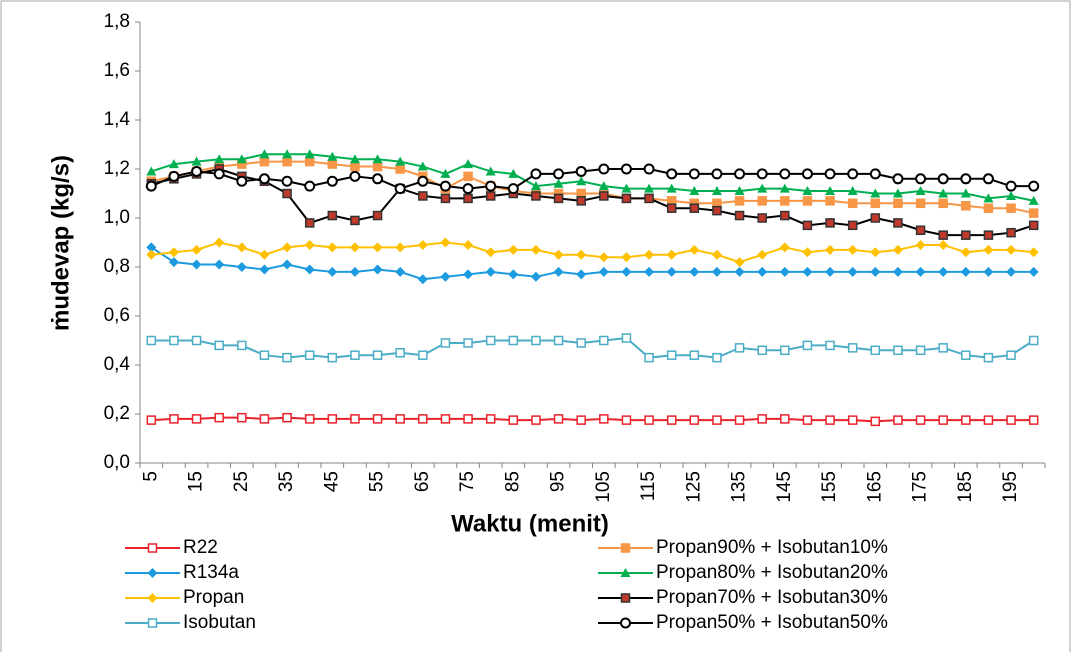 The width and height of the screenshot is (1072, 652). I want to click on legend-label: Isobutan, so click(219, 622).